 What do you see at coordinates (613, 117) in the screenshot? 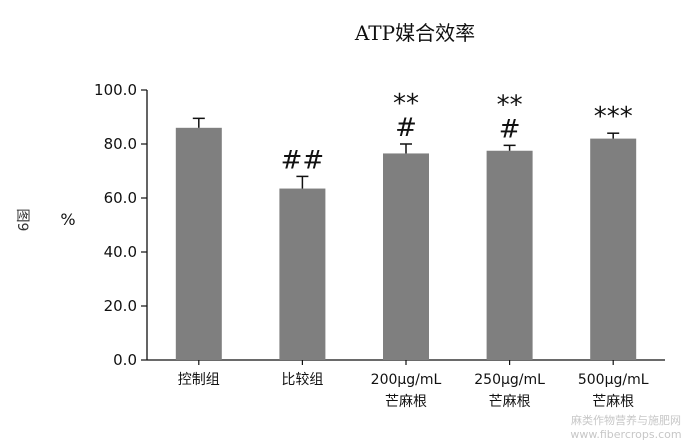
I see `significance-marker: ***` at bounding box center [613, 117].